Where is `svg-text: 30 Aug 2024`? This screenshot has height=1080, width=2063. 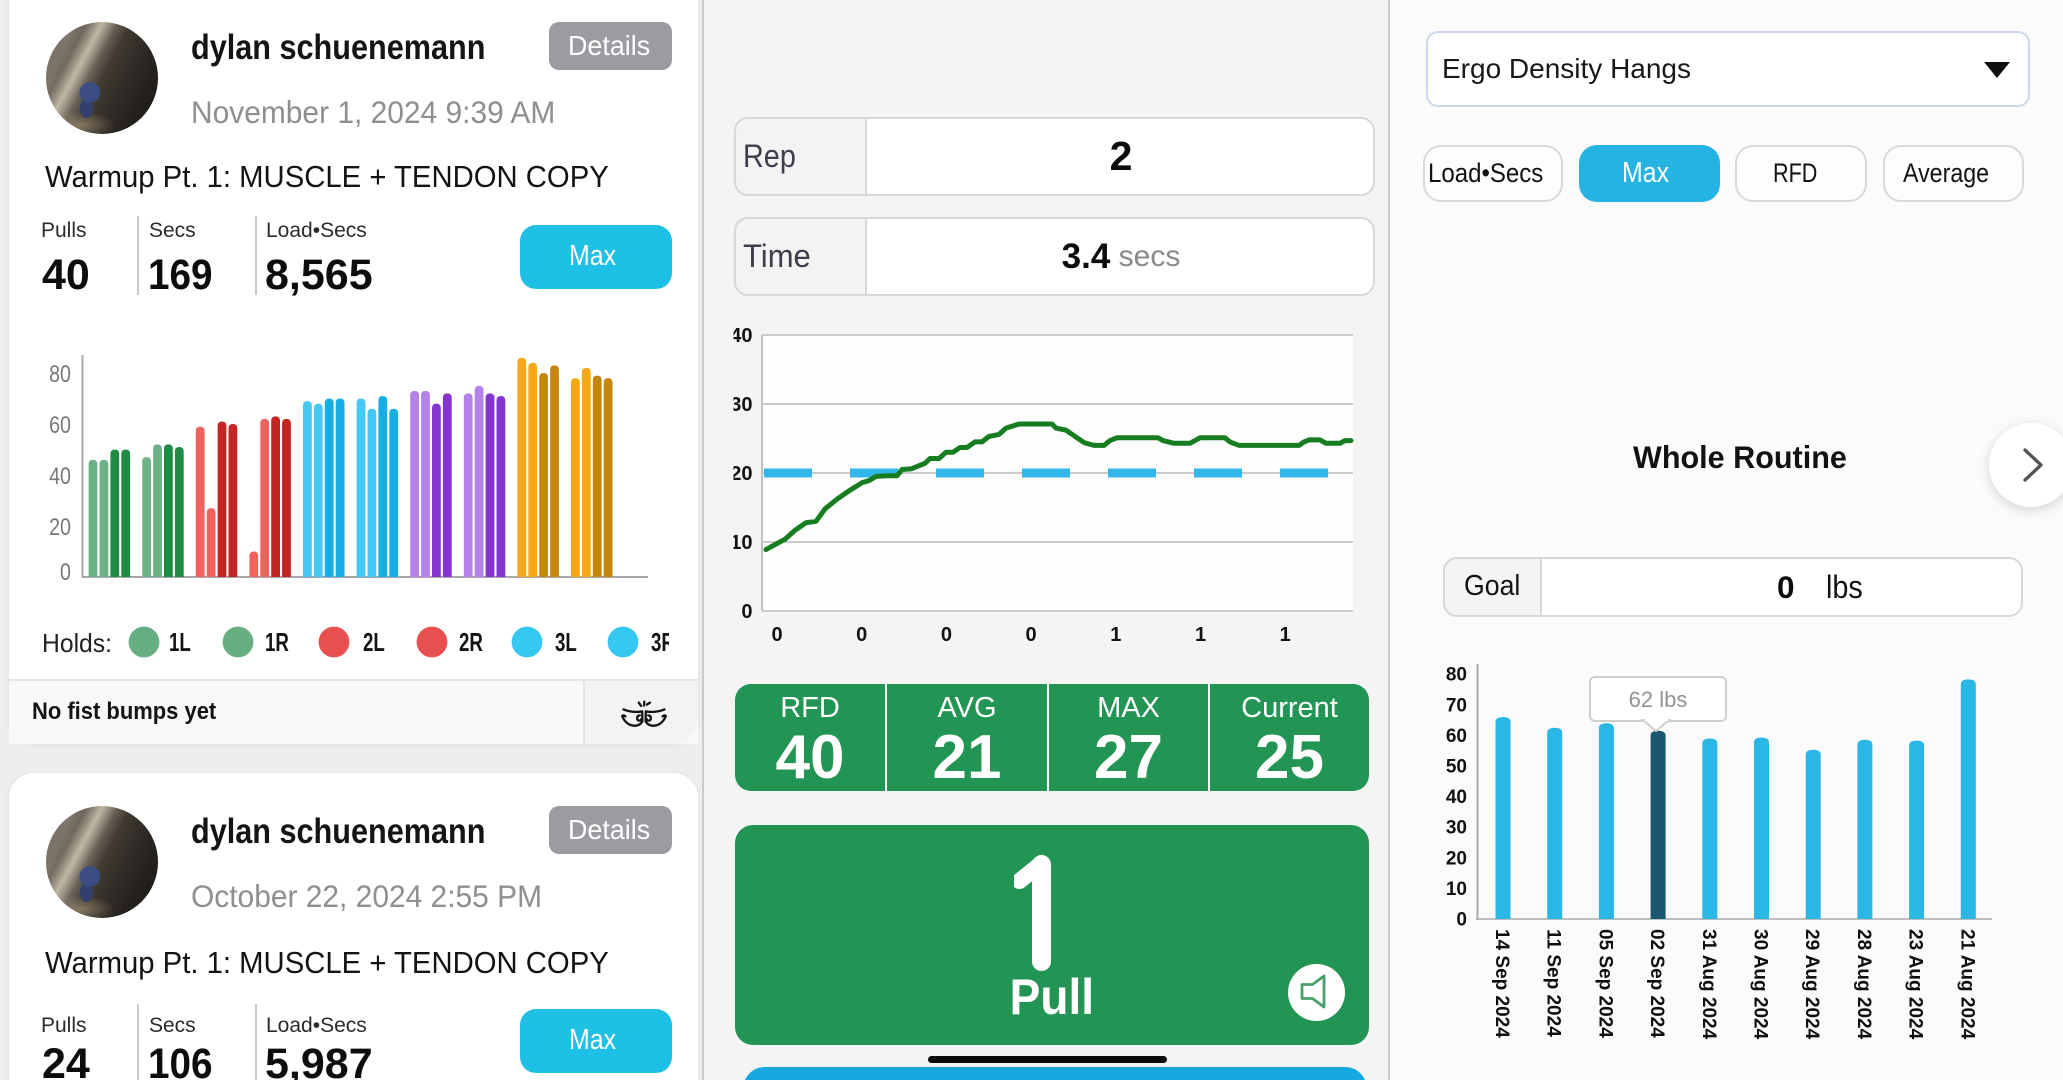
svg-text: 30 Aug 2024 is located at coordinates (1760, 984).